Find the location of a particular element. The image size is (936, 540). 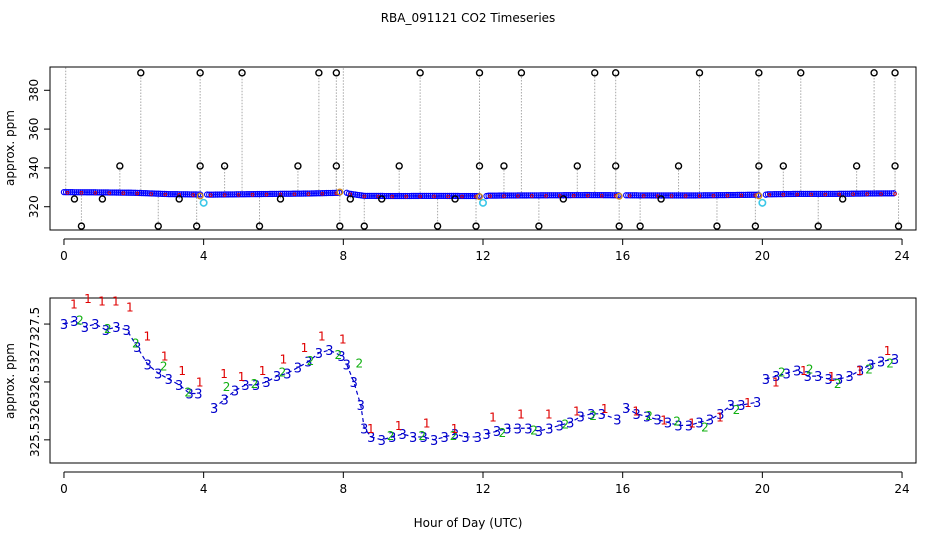

x-axis-title: Hour of Day (UTC) is located at coordinates (468, 523).